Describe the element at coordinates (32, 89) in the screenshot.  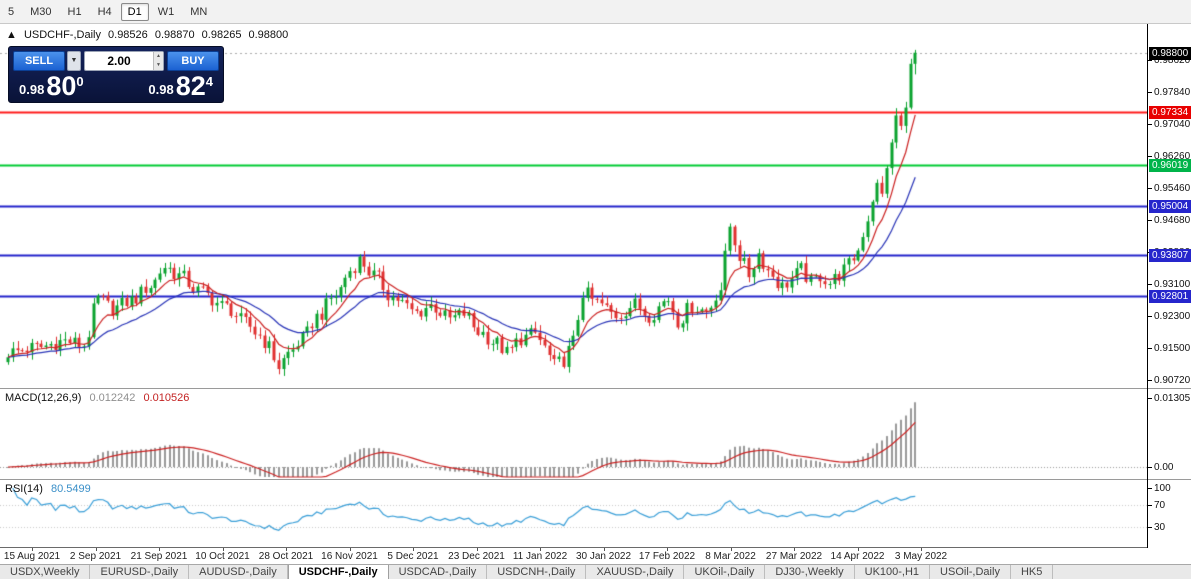
I see `bid-prefix: 0.98` at that location.